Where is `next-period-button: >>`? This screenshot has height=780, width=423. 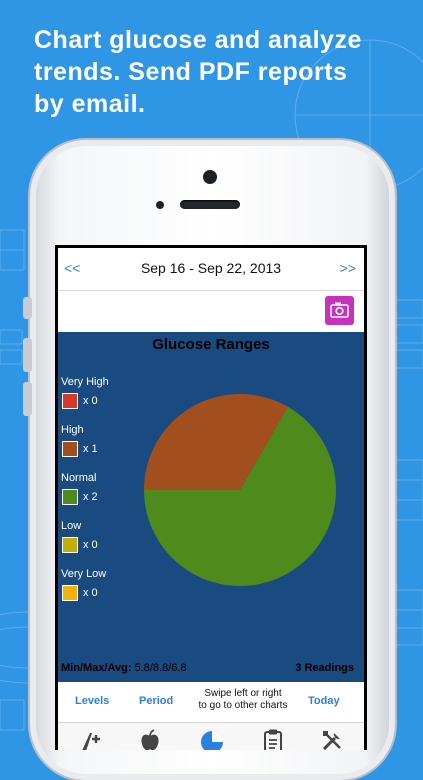 next-period-button: >> is located at coordinates (347, 268).